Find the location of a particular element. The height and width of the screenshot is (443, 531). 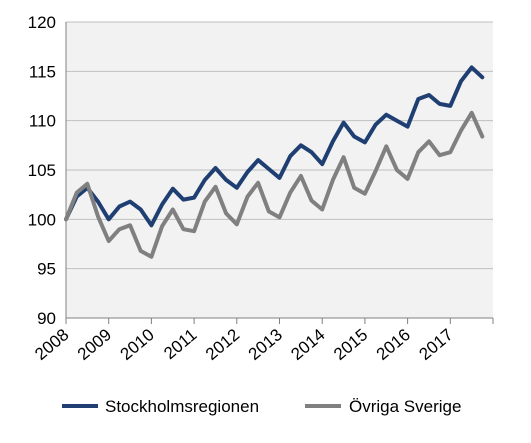

x-tick-label: 2009 is located at coordinates (94, 344).